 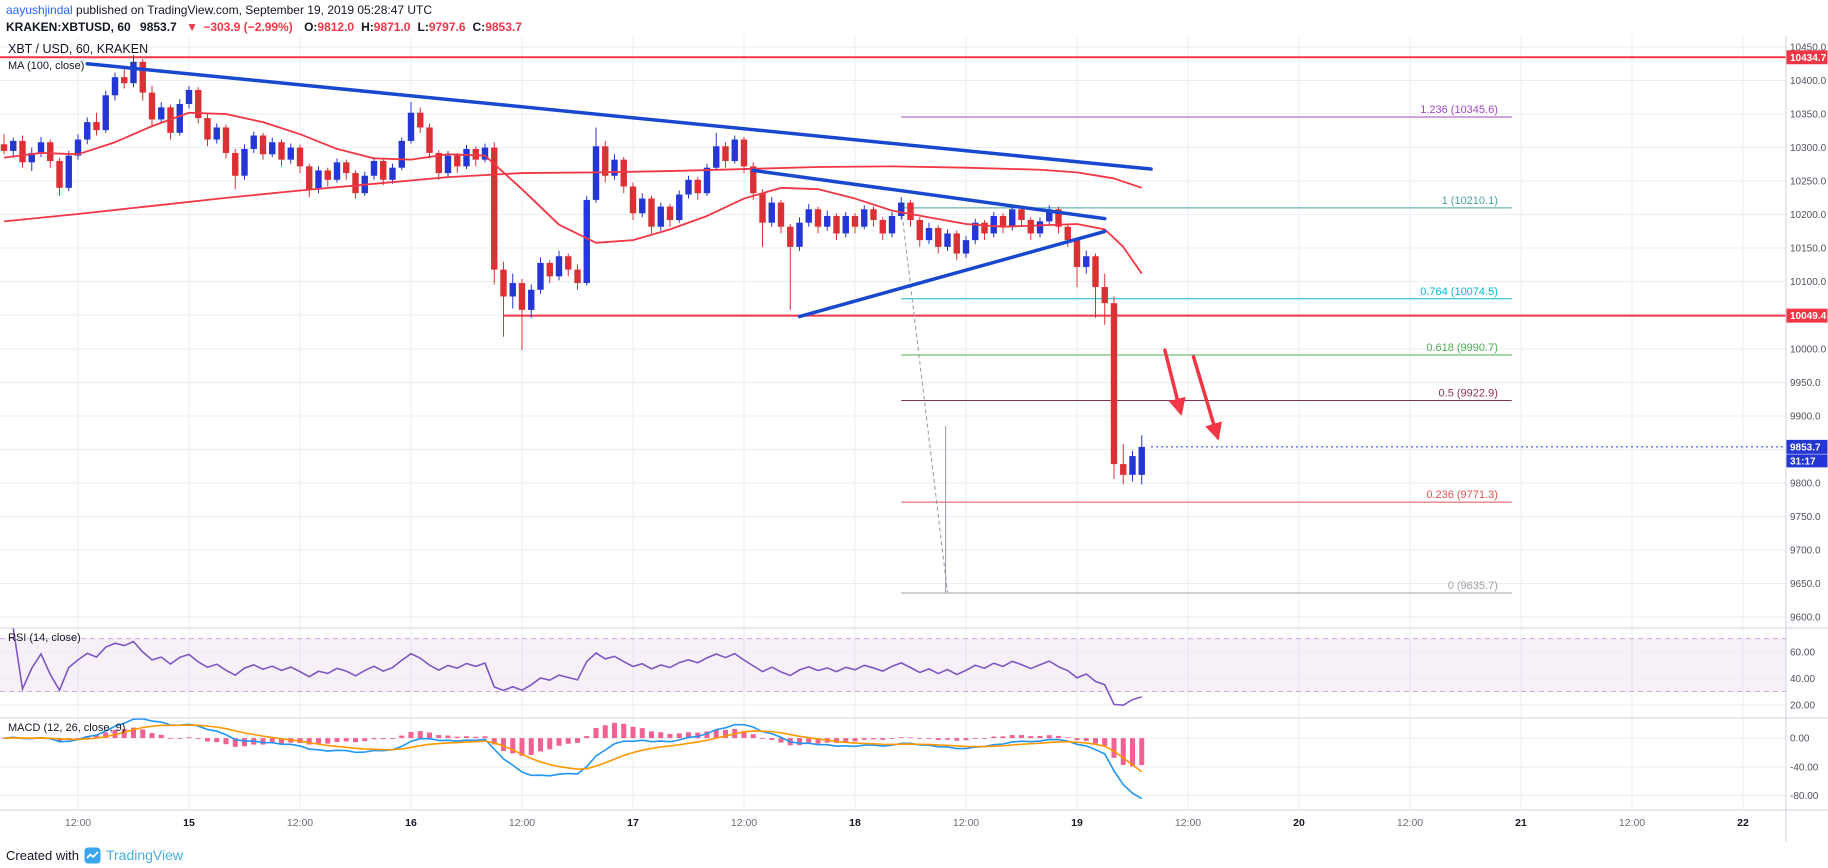 What do you see at coordinates (573, 193) in the screenshot?
I see `ma-line` at bounding box center [573, 193].